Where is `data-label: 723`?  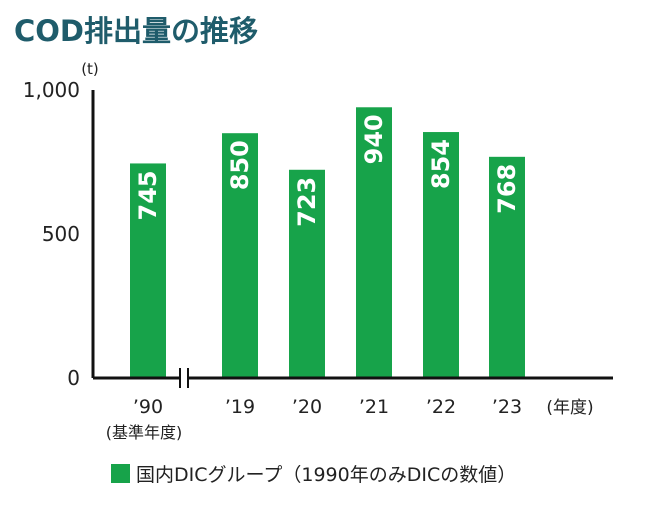 data-label: 723 is located at coordinates (307, 202).